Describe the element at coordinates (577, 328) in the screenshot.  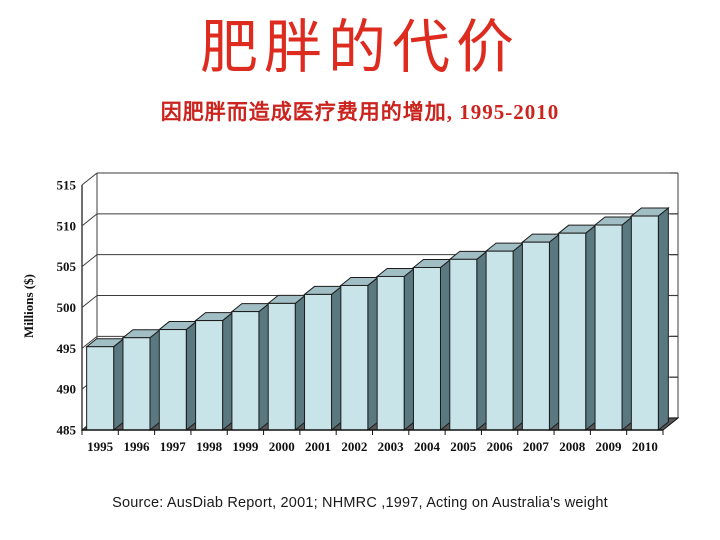
I see `bar-2008` at that location.